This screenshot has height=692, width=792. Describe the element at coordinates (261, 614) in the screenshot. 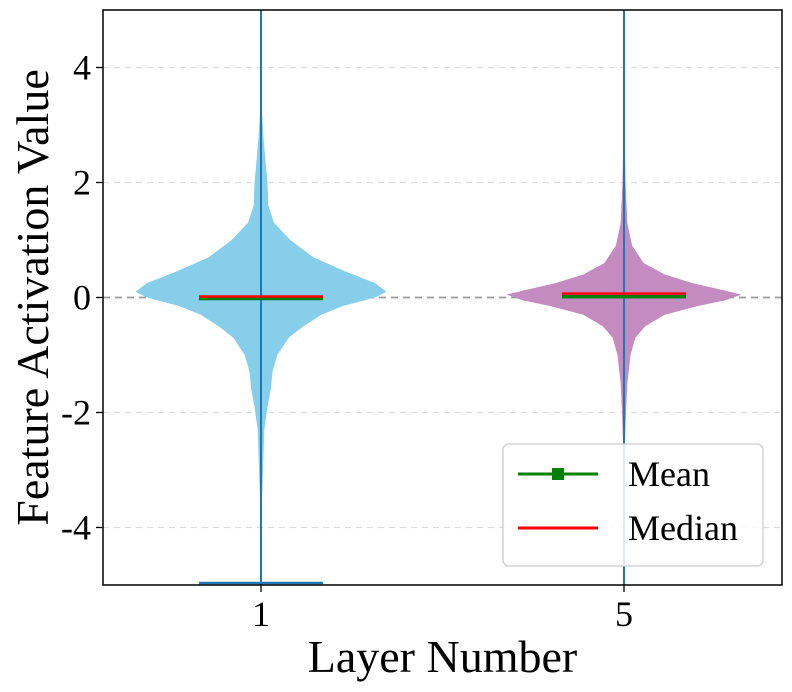

I see `x-tick-label: 1` at that location.